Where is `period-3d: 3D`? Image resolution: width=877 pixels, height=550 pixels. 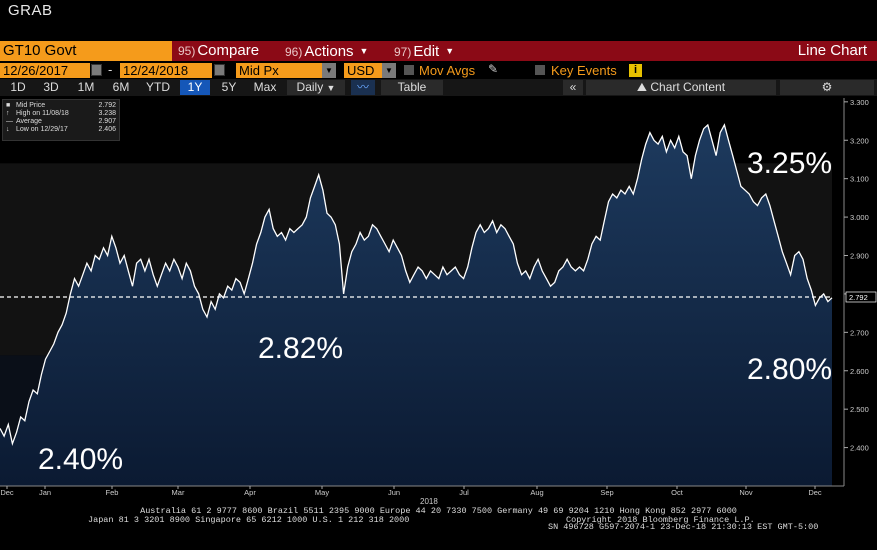 period-3d: 3D is located at coordinates (51, 87).